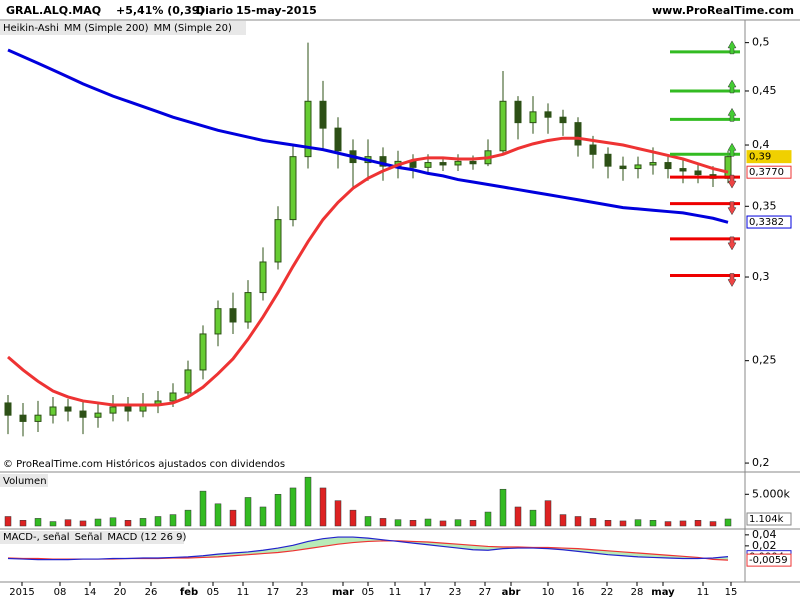  What do you see at coordinates (21, 592) in the screenshot?
I see `x-tick-label: 2015` at bounding box center [21, 592].